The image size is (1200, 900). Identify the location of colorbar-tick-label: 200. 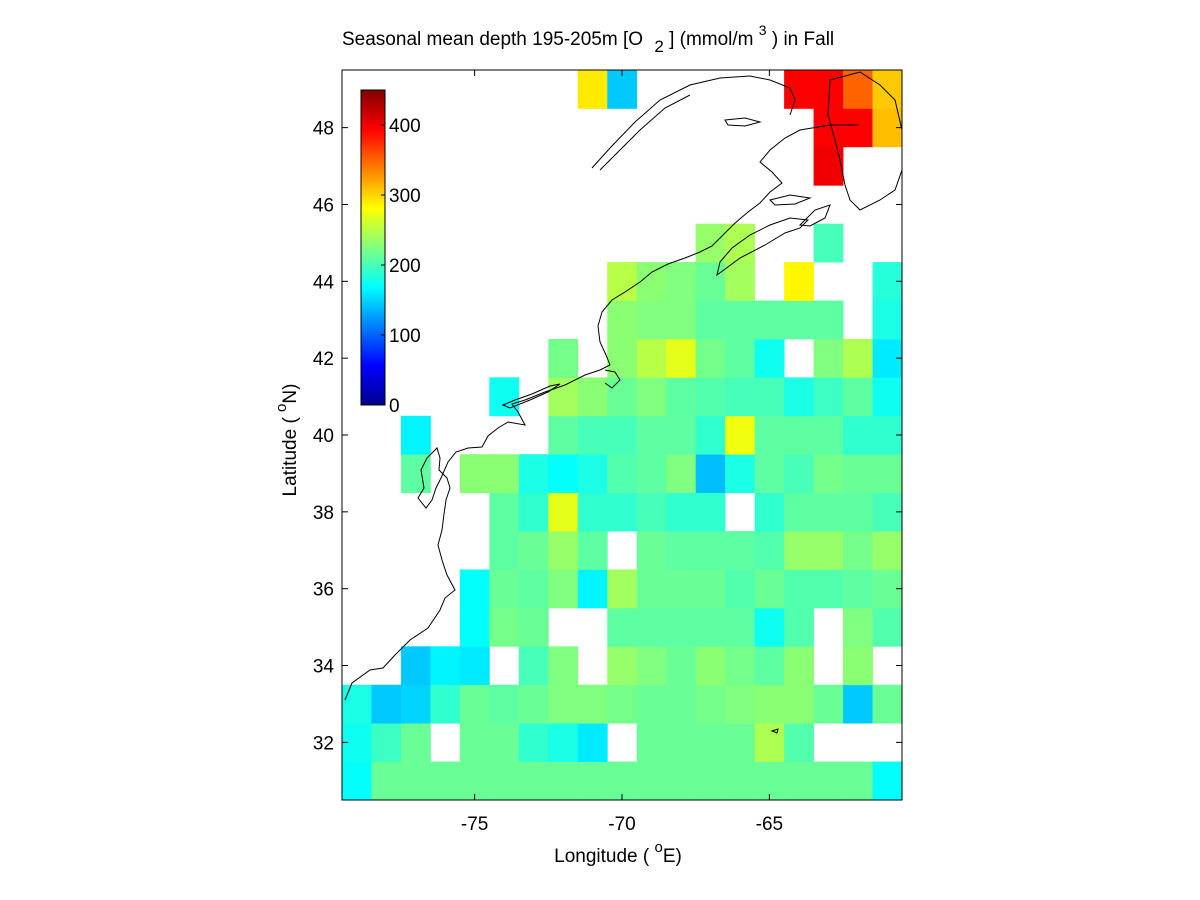
(405, 266).